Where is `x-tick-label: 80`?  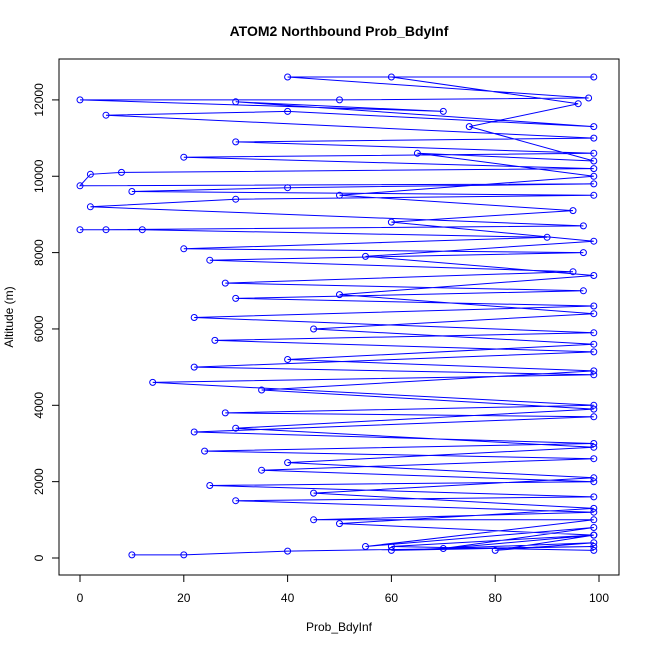
x-tick-label: 80 is located at coordinates (496, 598).